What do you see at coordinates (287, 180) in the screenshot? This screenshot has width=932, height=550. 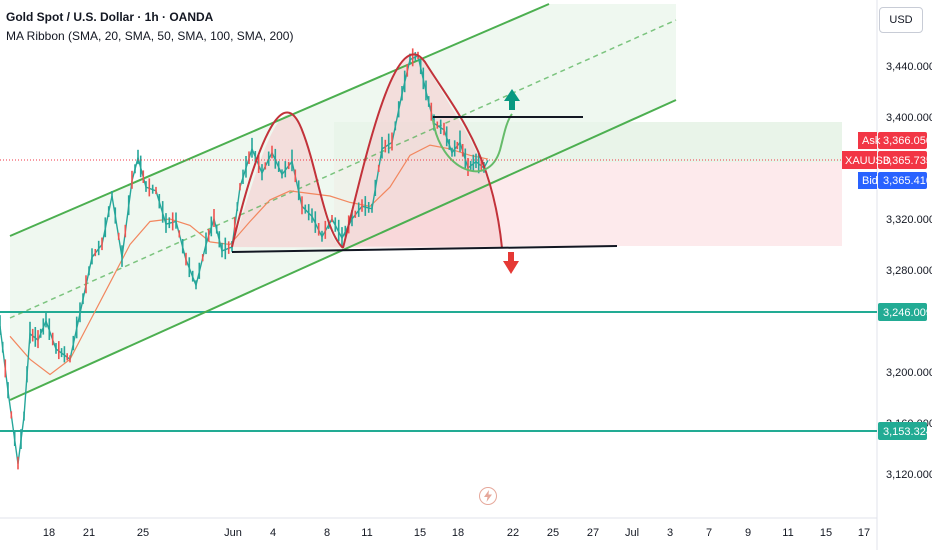 I see `left-shoulder-arc` at bounding box center [287, 180].